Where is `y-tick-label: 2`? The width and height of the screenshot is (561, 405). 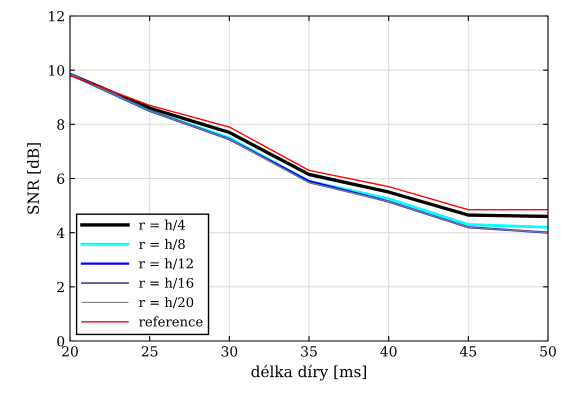 y-tick-label: 2 is located at coordinates (60, 287).